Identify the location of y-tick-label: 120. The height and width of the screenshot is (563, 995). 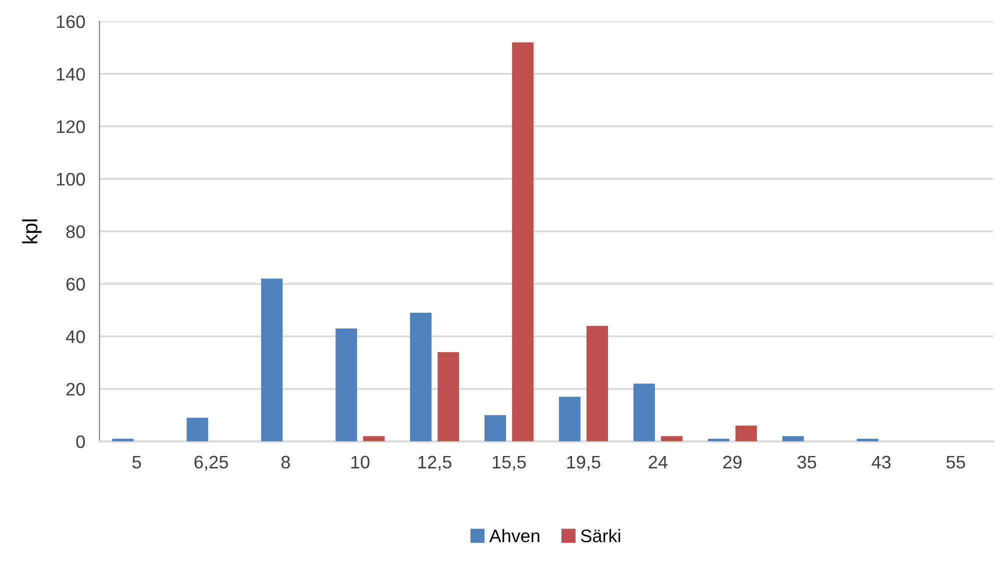
(70, 127).